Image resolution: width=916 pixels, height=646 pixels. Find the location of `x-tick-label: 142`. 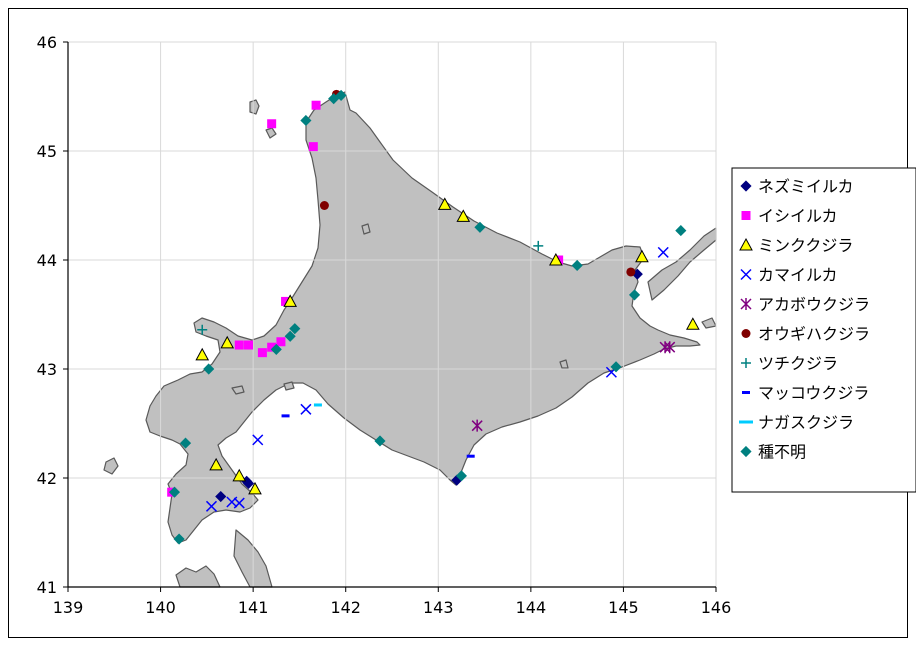

x-tick-label: 142 is located at coordinates (345, 607).